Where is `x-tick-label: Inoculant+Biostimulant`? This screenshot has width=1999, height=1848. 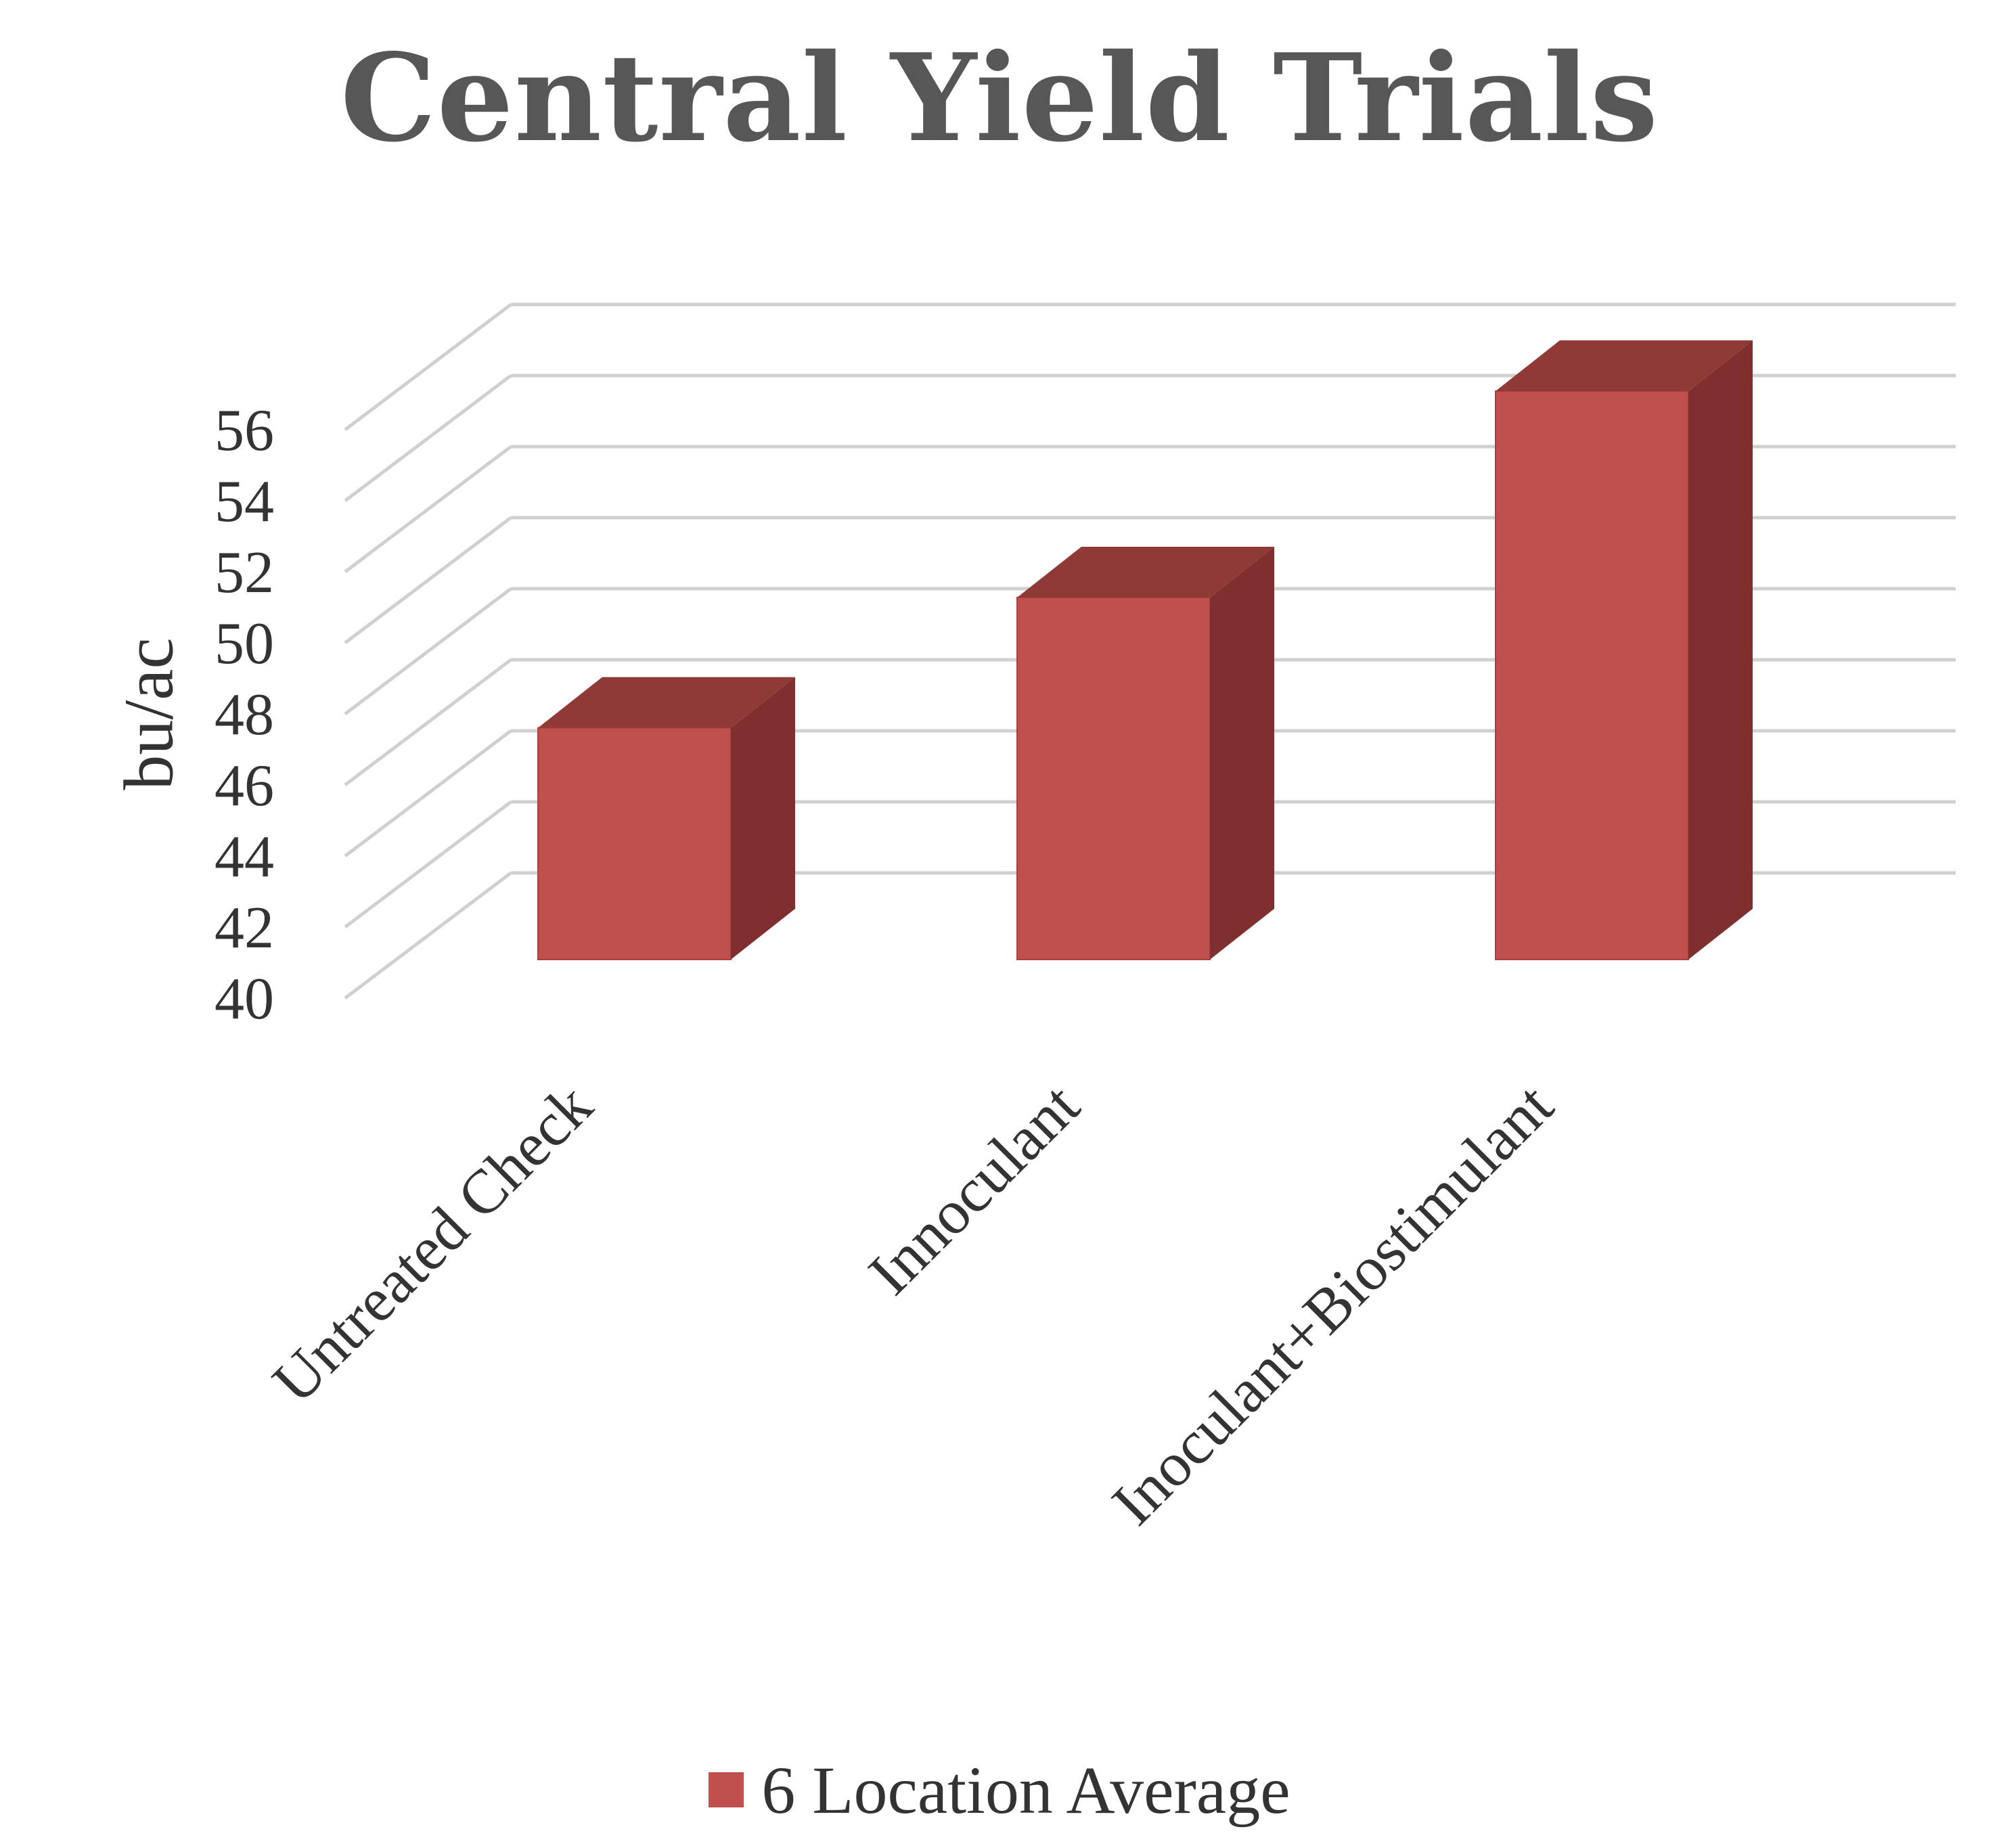
x-tick-label: Inoculant+Biostimulant is located at coordinates (1333, 1304).